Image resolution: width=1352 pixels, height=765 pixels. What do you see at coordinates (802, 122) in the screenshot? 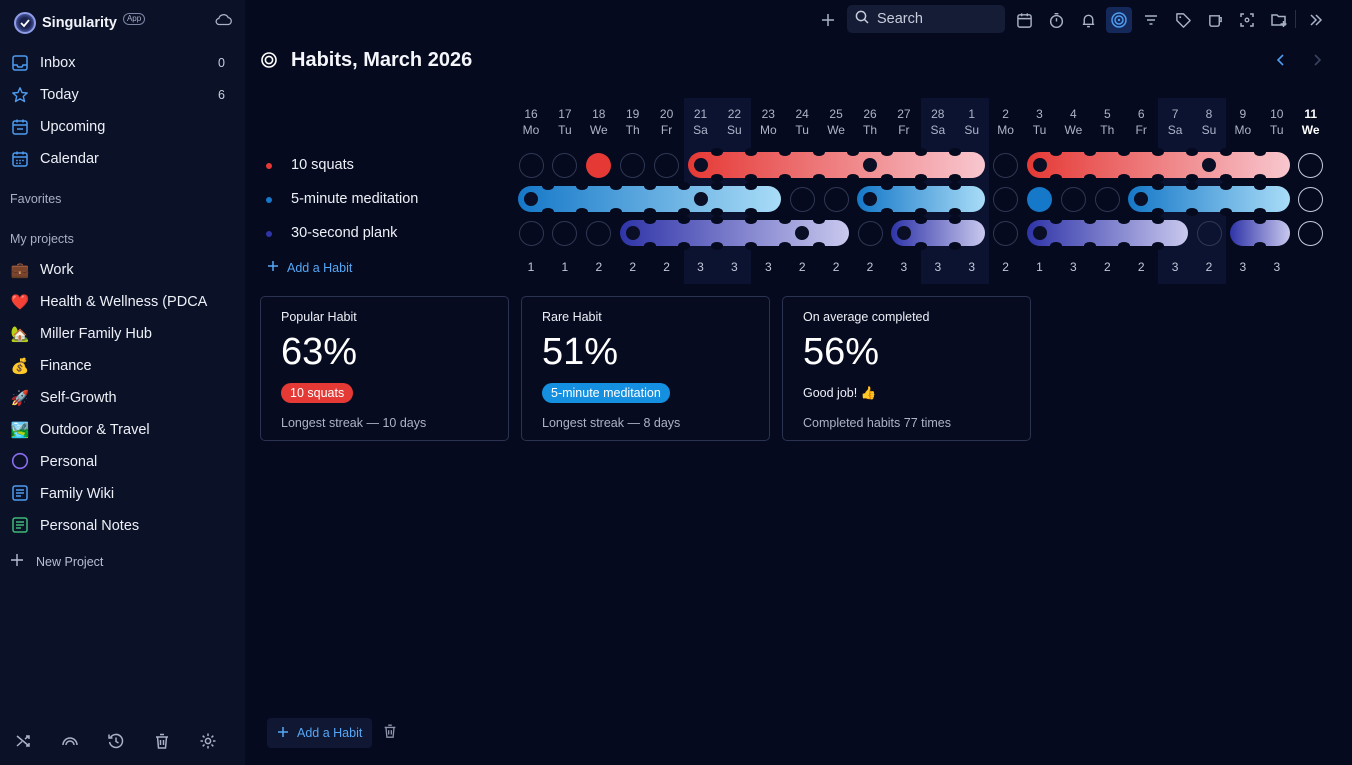
I see `day-header: 24 Tu` at bounding box center [802, 122].